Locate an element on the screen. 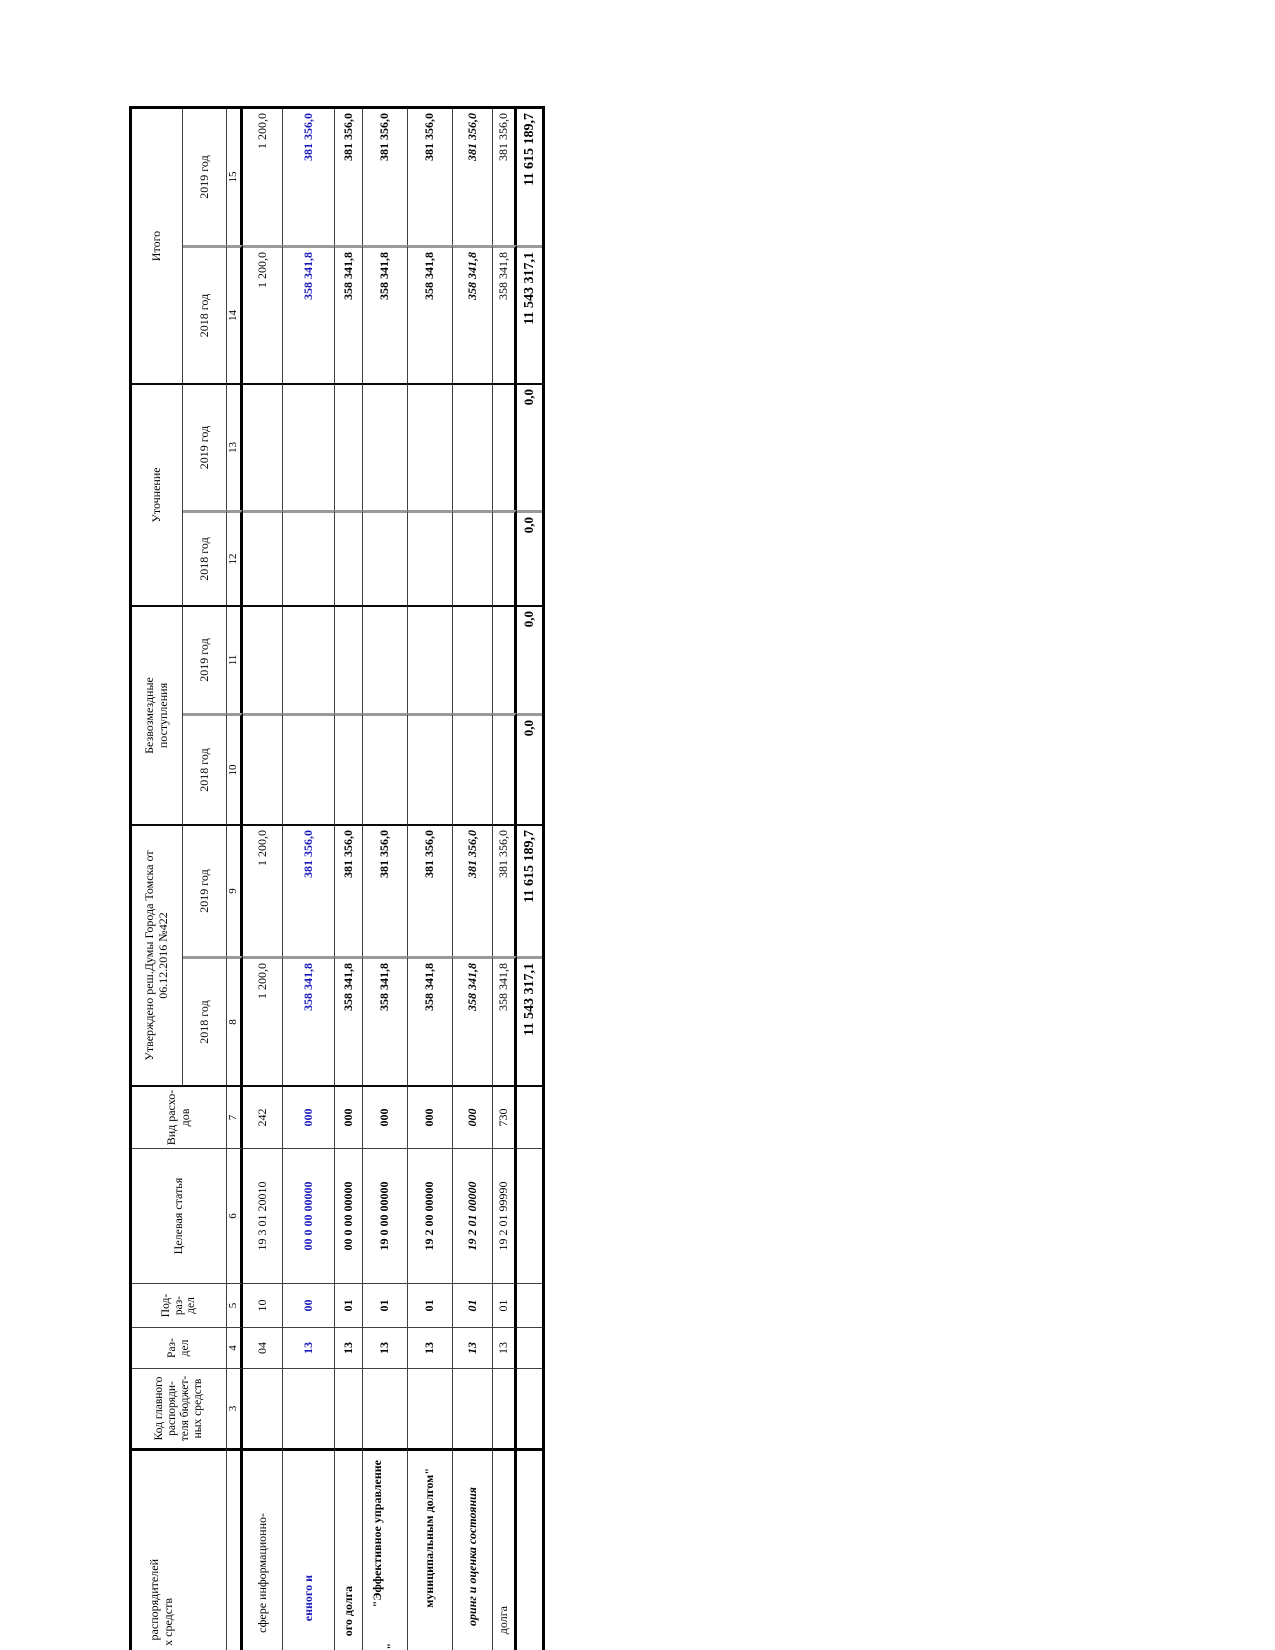 The width and height of the screenshot is (1275, 1650). header-col-podrazdel-line2: раз- is located at coordinates (178, 1305).